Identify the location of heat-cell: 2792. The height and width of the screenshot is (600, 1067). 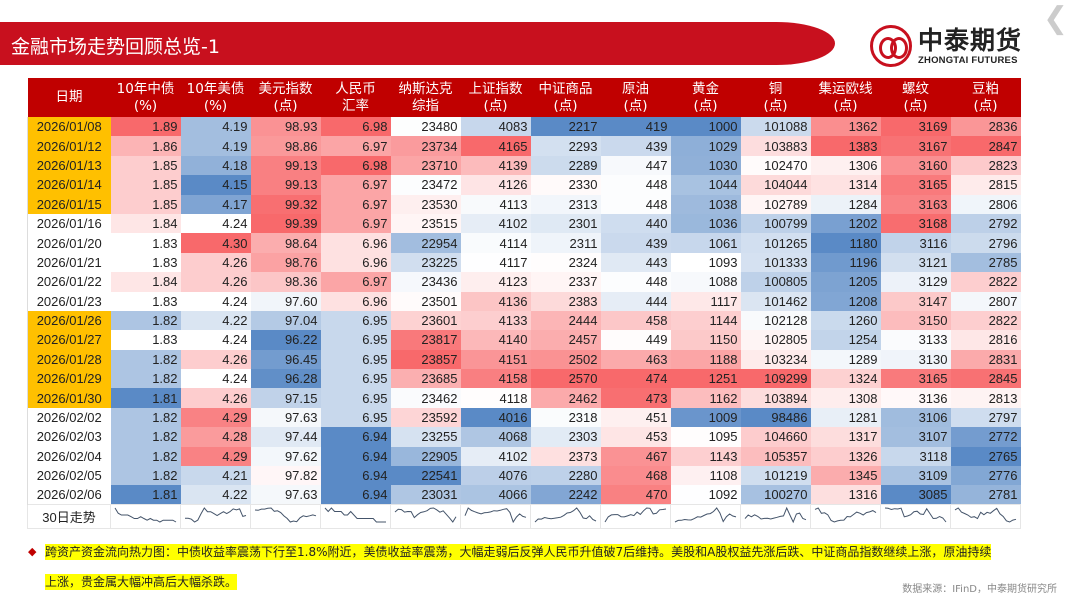
(985, 223).